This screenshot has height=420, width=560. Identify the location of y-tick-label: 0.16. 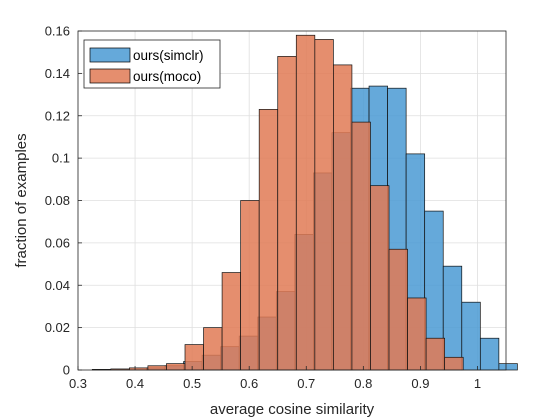
(57, 31).